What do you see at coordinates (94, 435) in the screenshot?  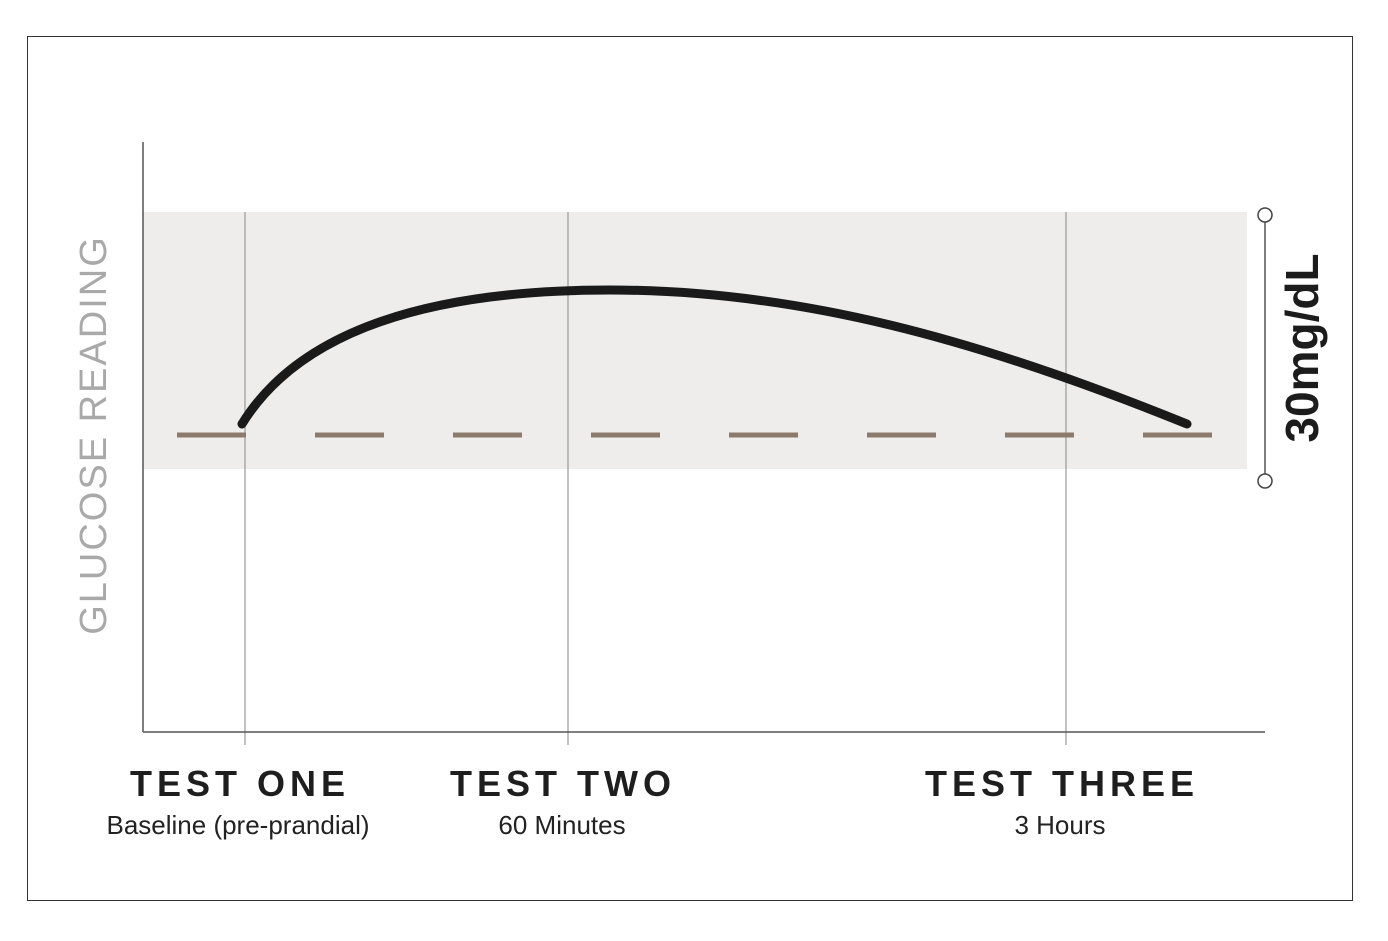 I see `y-axis-label: GLUCOSE READING` at bounding box center [94, 435].